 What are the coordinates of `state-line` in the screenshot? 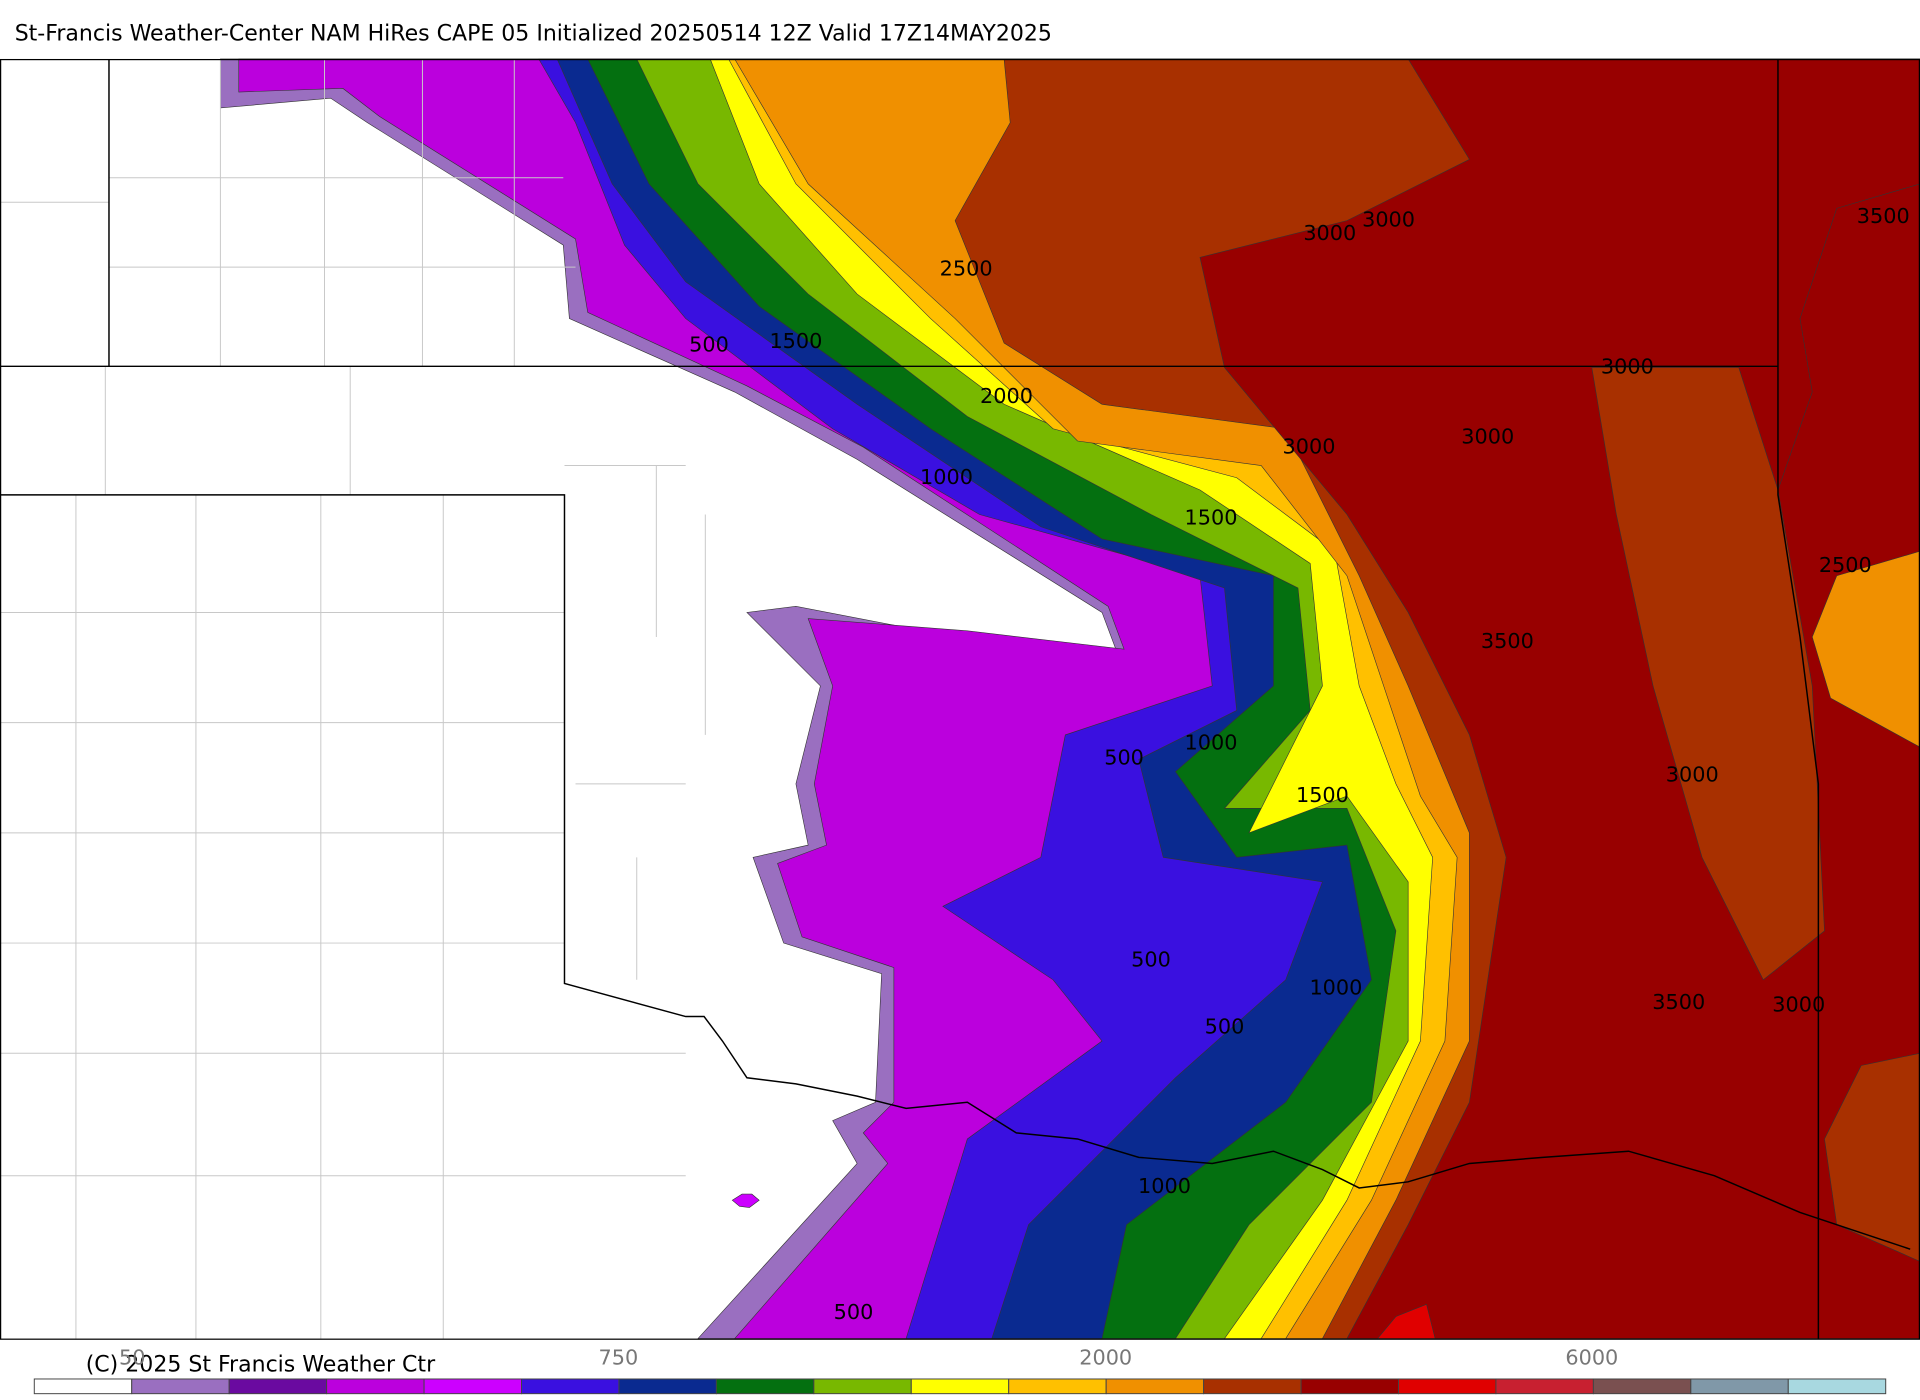 It's located at (1798, 698).